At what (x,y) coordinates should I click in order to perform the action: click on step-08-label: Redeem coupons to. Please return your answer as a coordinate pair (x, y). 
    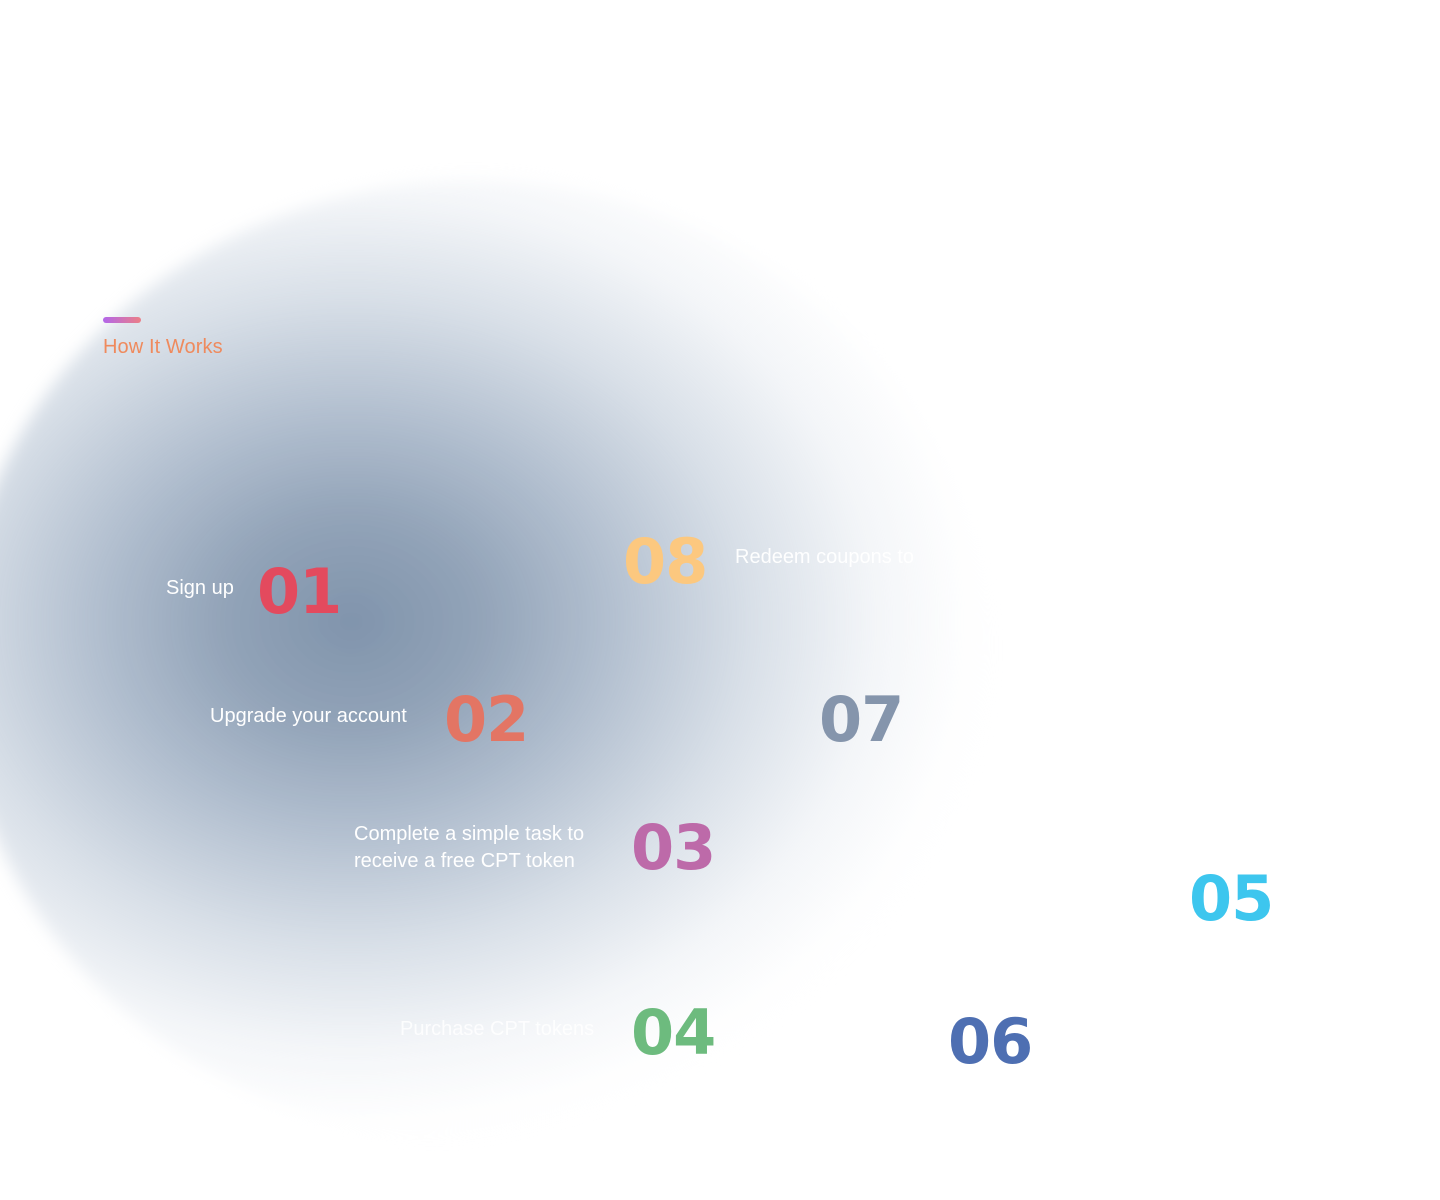
    Looking at the image, I should click on (825, 557).